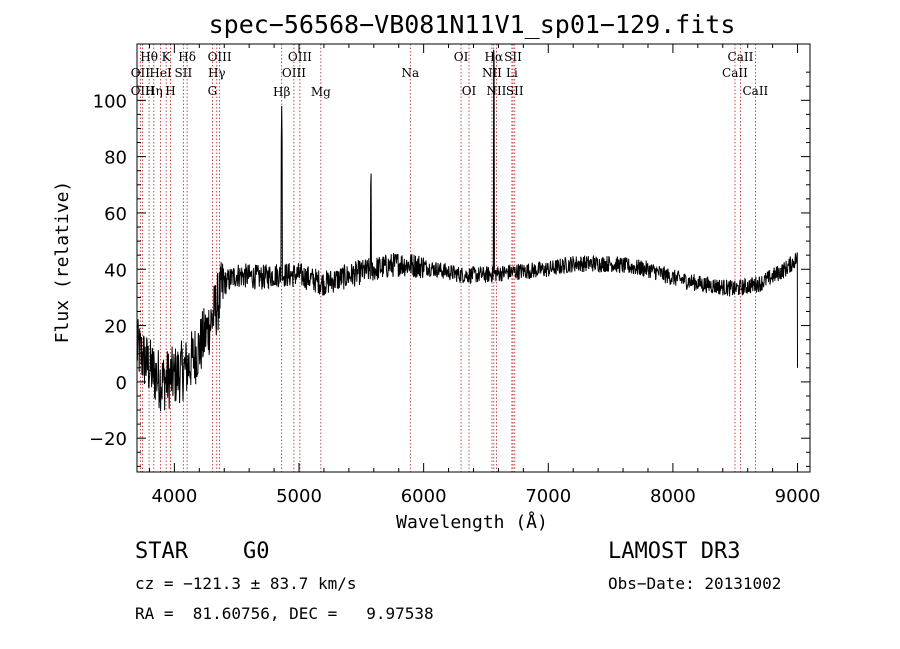 The width and height of the screenshot is (900, 649). What do you see at coordinates (149, 57) in the screenshot?
I see `spectral-line-label: Hθ` at bounding box center [149, 57].